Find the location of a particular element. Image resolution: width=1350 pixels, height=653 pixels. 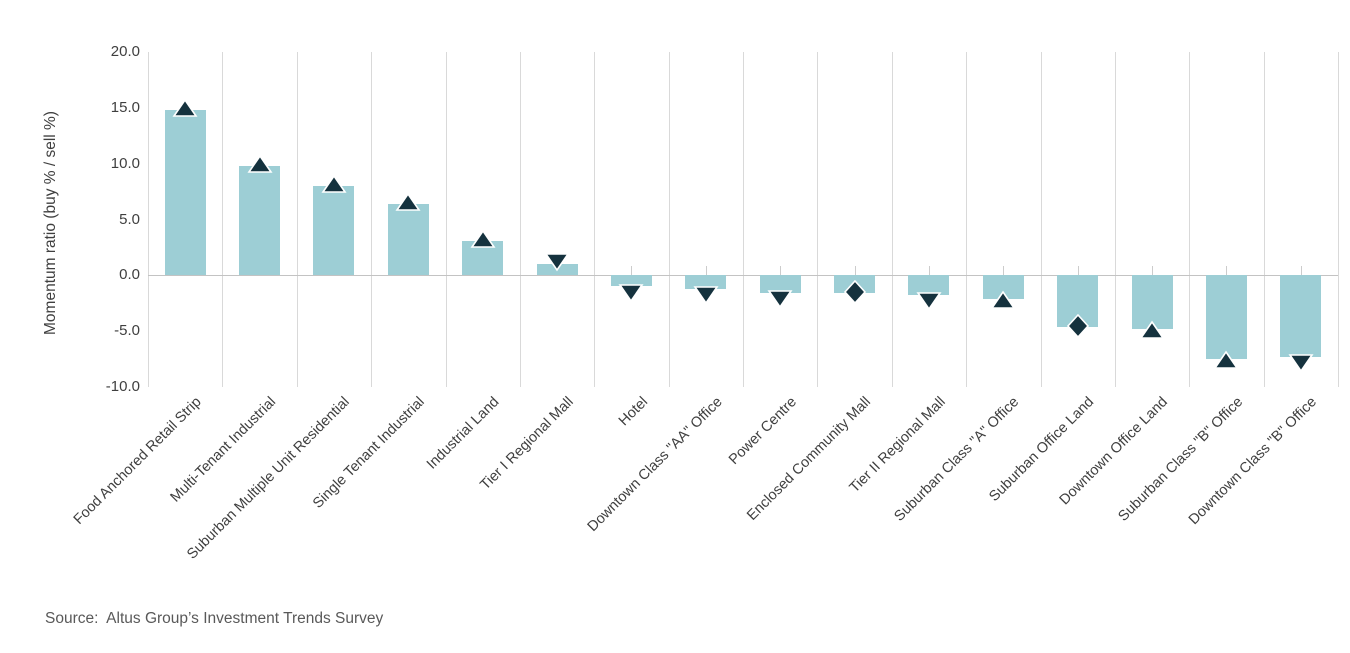

y-tick-label: 20.0 is located at coordinates (125, 51).